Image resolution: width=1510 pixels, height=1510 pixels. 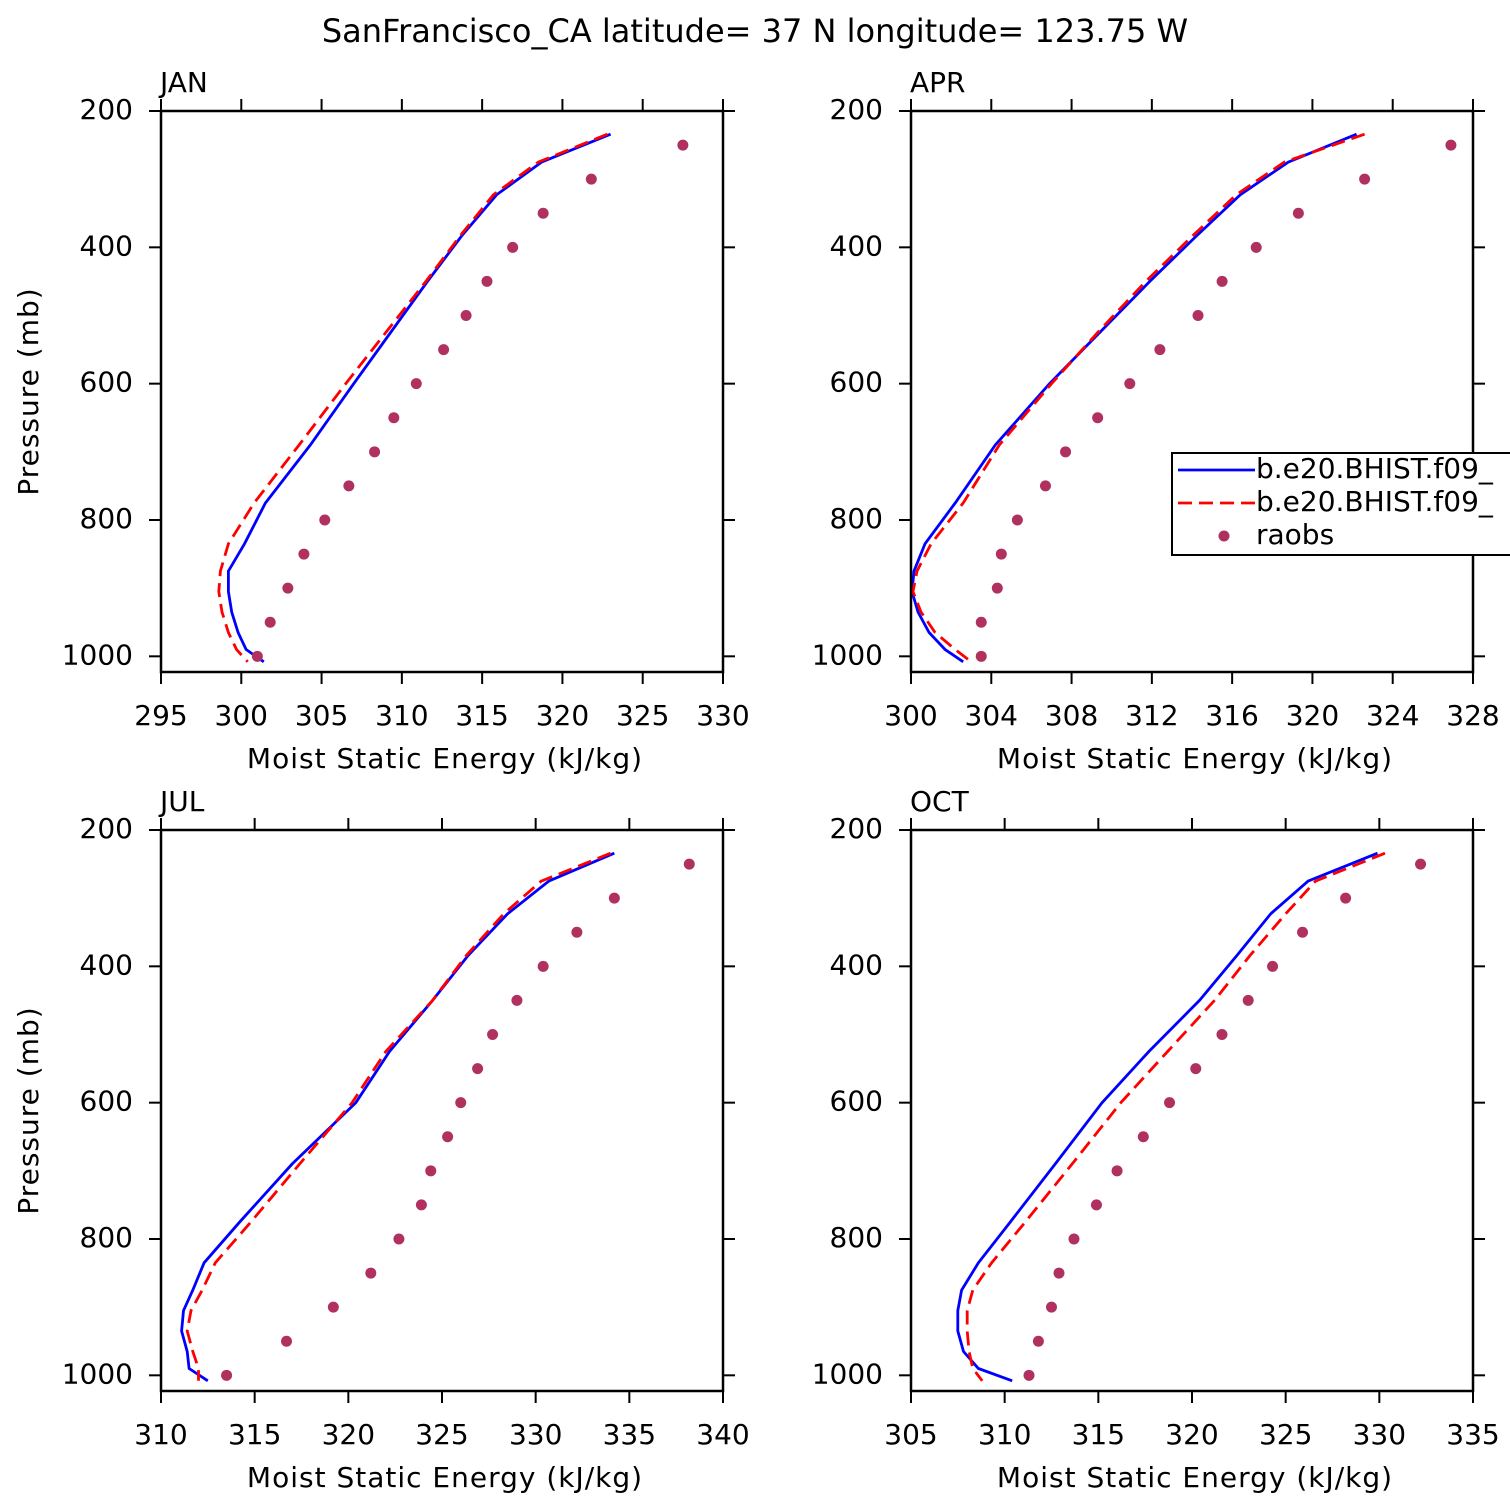 I want to click on x-tick-label: 316, so click(x=1231, y=715).